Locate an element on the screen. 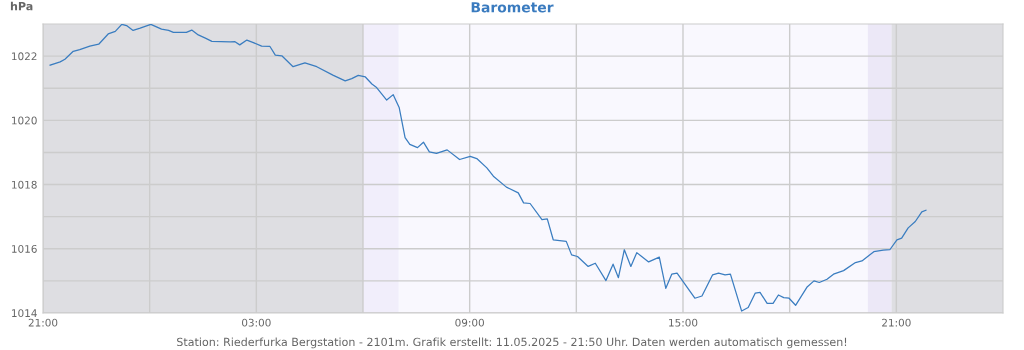  y-tick-label: 1014 is located at coordinates (24, 313).